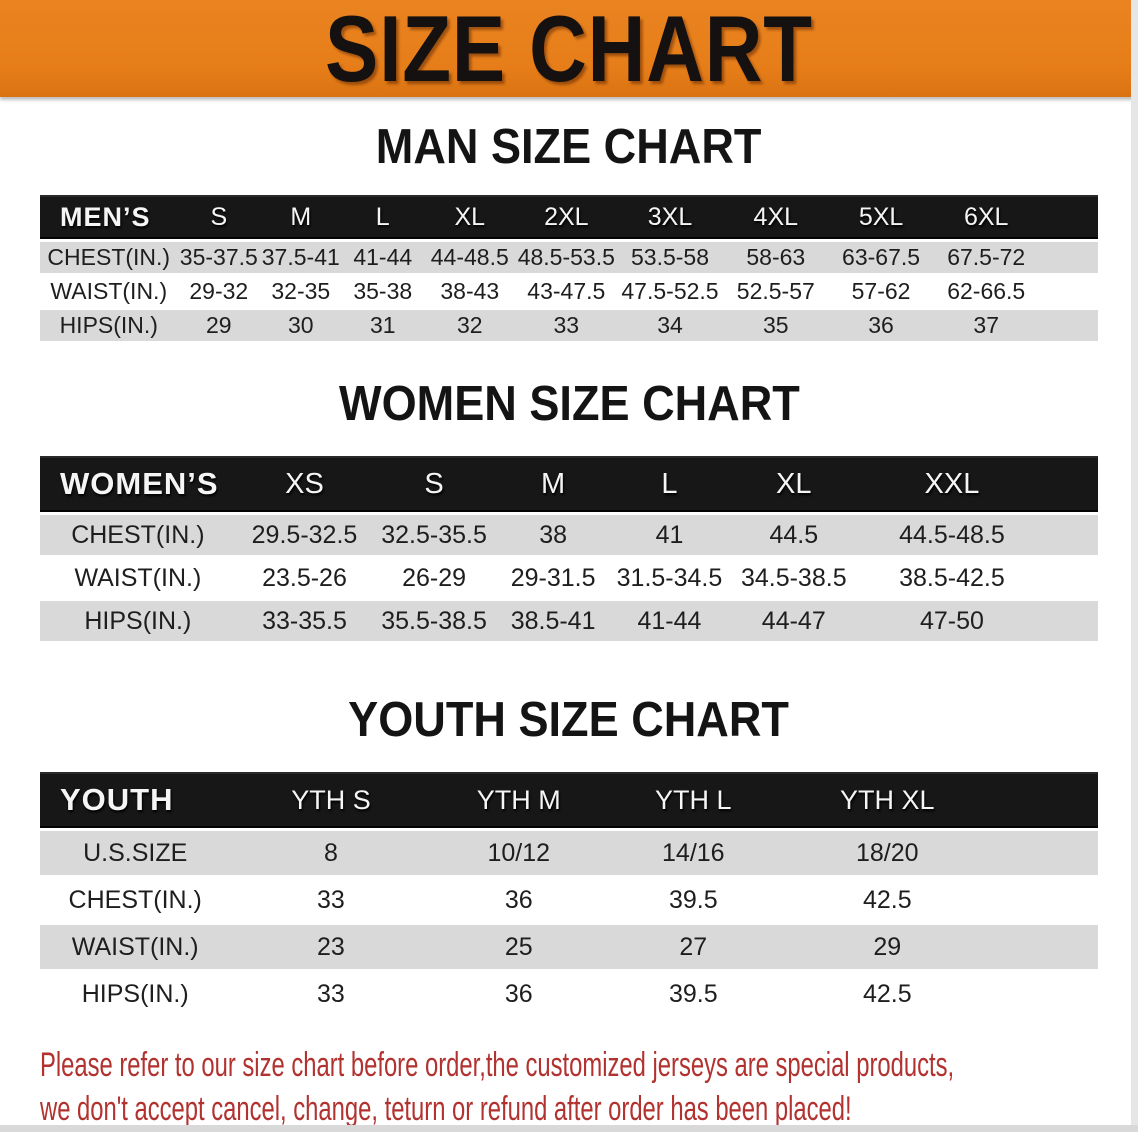 The image size is (1138, 1132). I want to click on size-value-cell: 23.5-26, so click(304, 578).